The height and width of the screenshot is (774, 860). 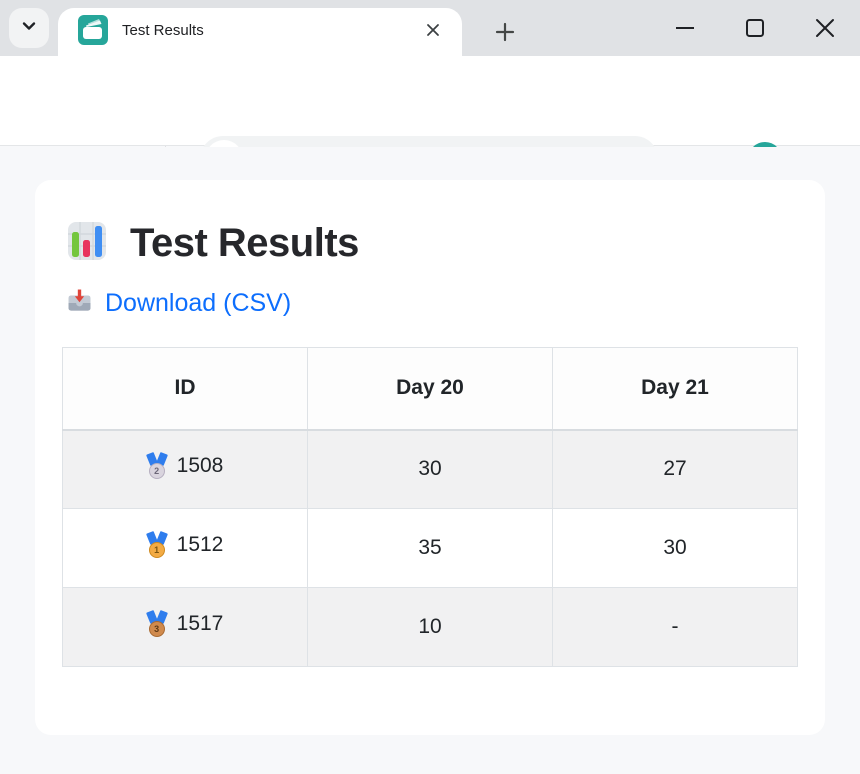 I want to click on table-row: 3 1517 10 -, so click(x=430, y=627).